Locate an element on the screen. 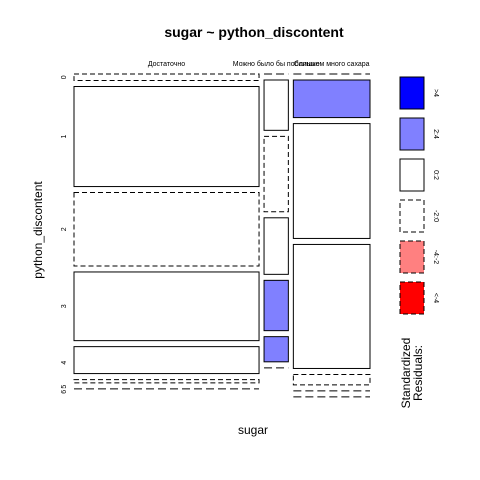 Image resolution: width=480 pixels, height=480 pixels. row-label: 0 is located at coordinates (64, 77).